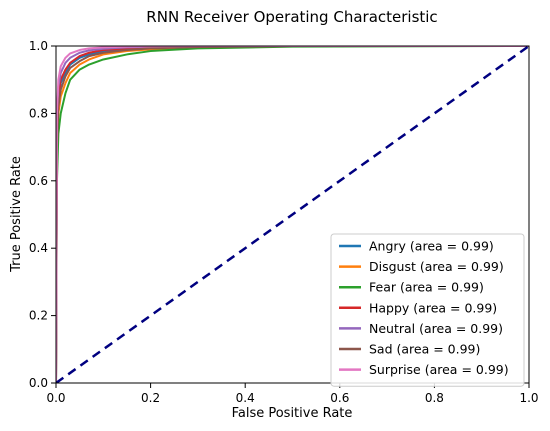 Image resolution: width=550 pixels, height=431 pixels. What do you see at coordinates (38, 46) in the screenshot?
I see `y-tick-label: 1.0` at bounding box center [38, 46].